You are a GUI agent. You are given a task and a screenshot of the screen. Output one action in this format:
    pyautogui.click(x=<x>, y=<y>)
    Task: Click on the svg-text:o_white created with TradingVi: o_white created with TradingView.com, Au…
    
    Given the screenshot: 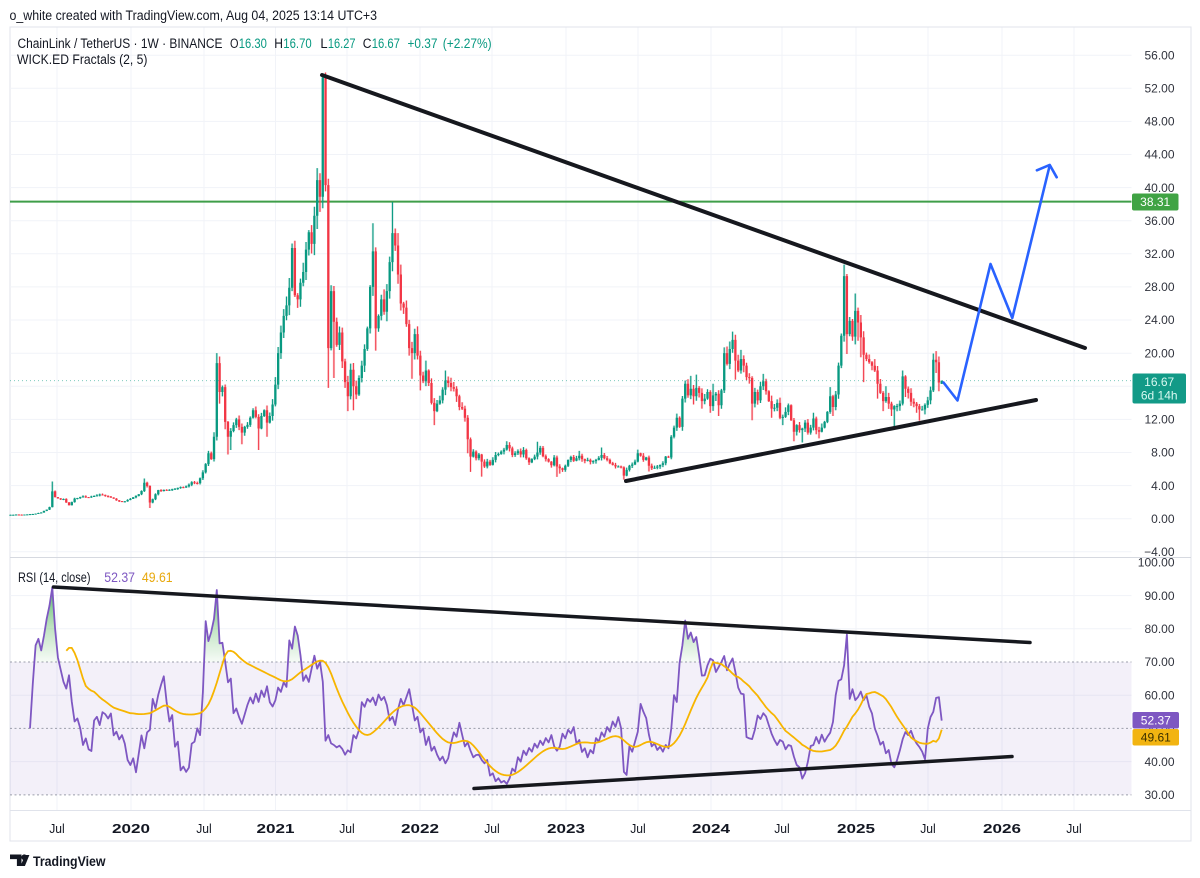 What is the action you would take?
    pyautogui.click(x=194, y=15)
    